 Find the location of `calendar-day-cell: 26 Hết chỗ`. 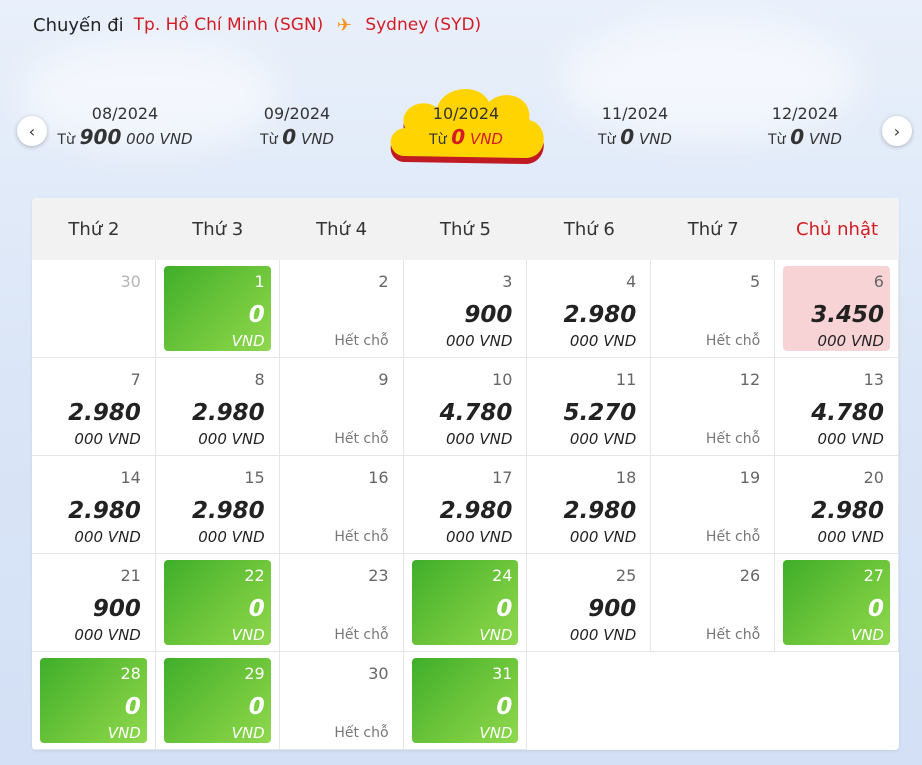

calendar-day-cell: 26 Hết chỗ is located at coordinates (713, 603).